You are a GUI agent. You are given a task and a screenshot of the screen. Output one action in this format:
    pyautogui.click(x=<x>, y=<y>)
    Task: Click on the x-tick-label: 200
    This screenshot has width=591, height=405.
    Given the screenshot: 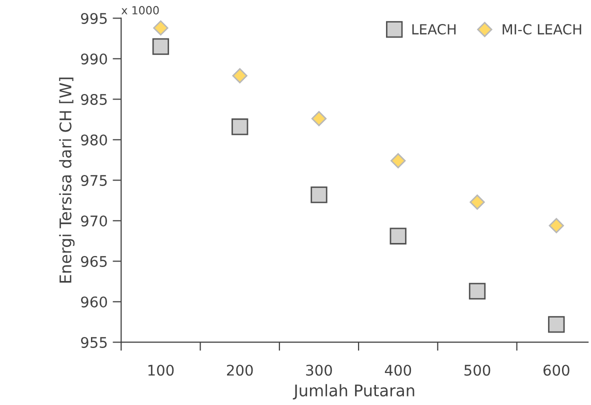 What is the action you would take?
    pyautogui.click(x=240, y=370)
    